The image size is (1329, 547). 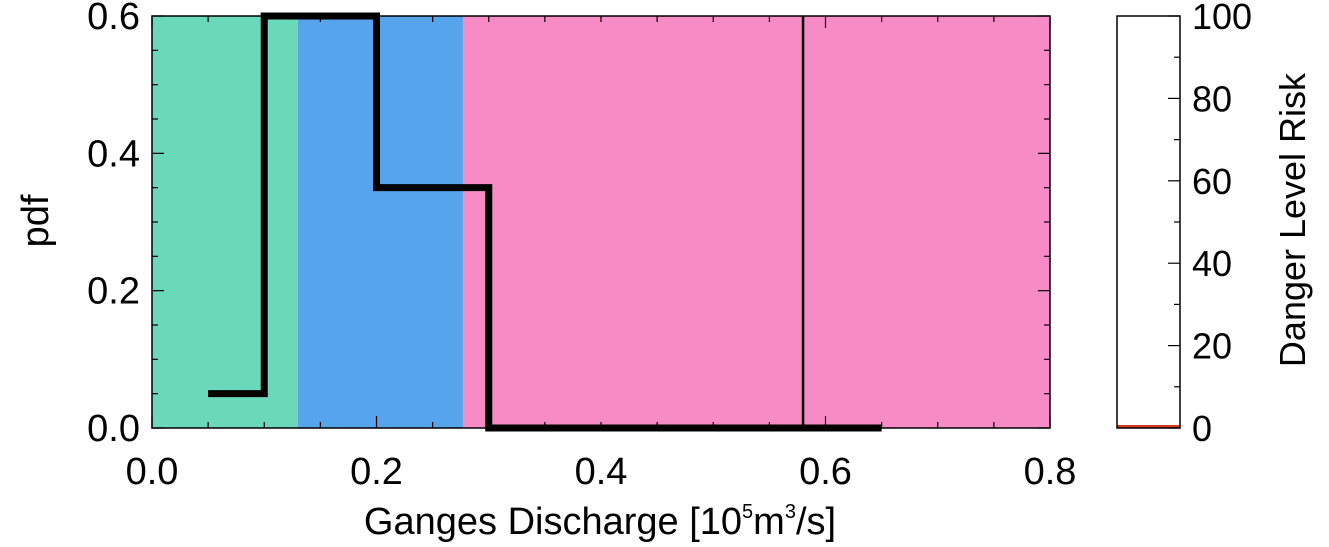 I want to click on x-tick-label: 0.6, so click(x=825, y=472).